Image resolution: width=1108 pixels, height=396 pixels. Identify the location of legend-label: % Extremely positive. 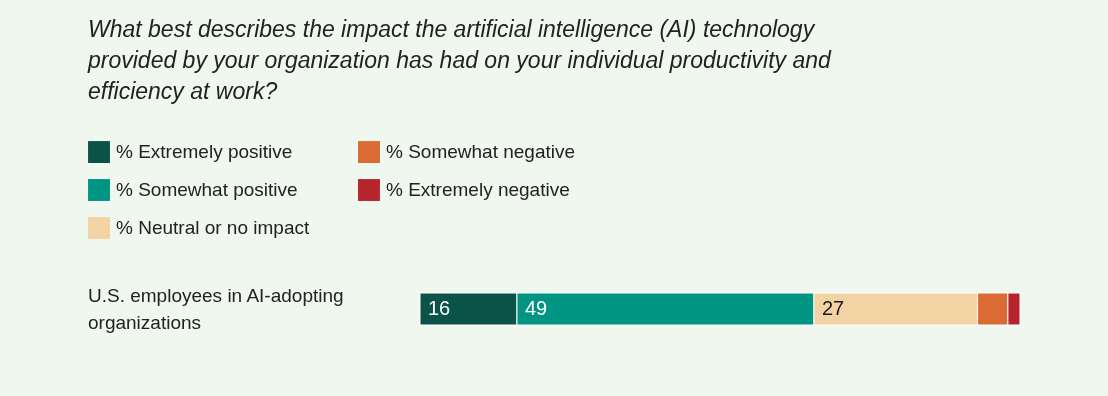
(204, 152).